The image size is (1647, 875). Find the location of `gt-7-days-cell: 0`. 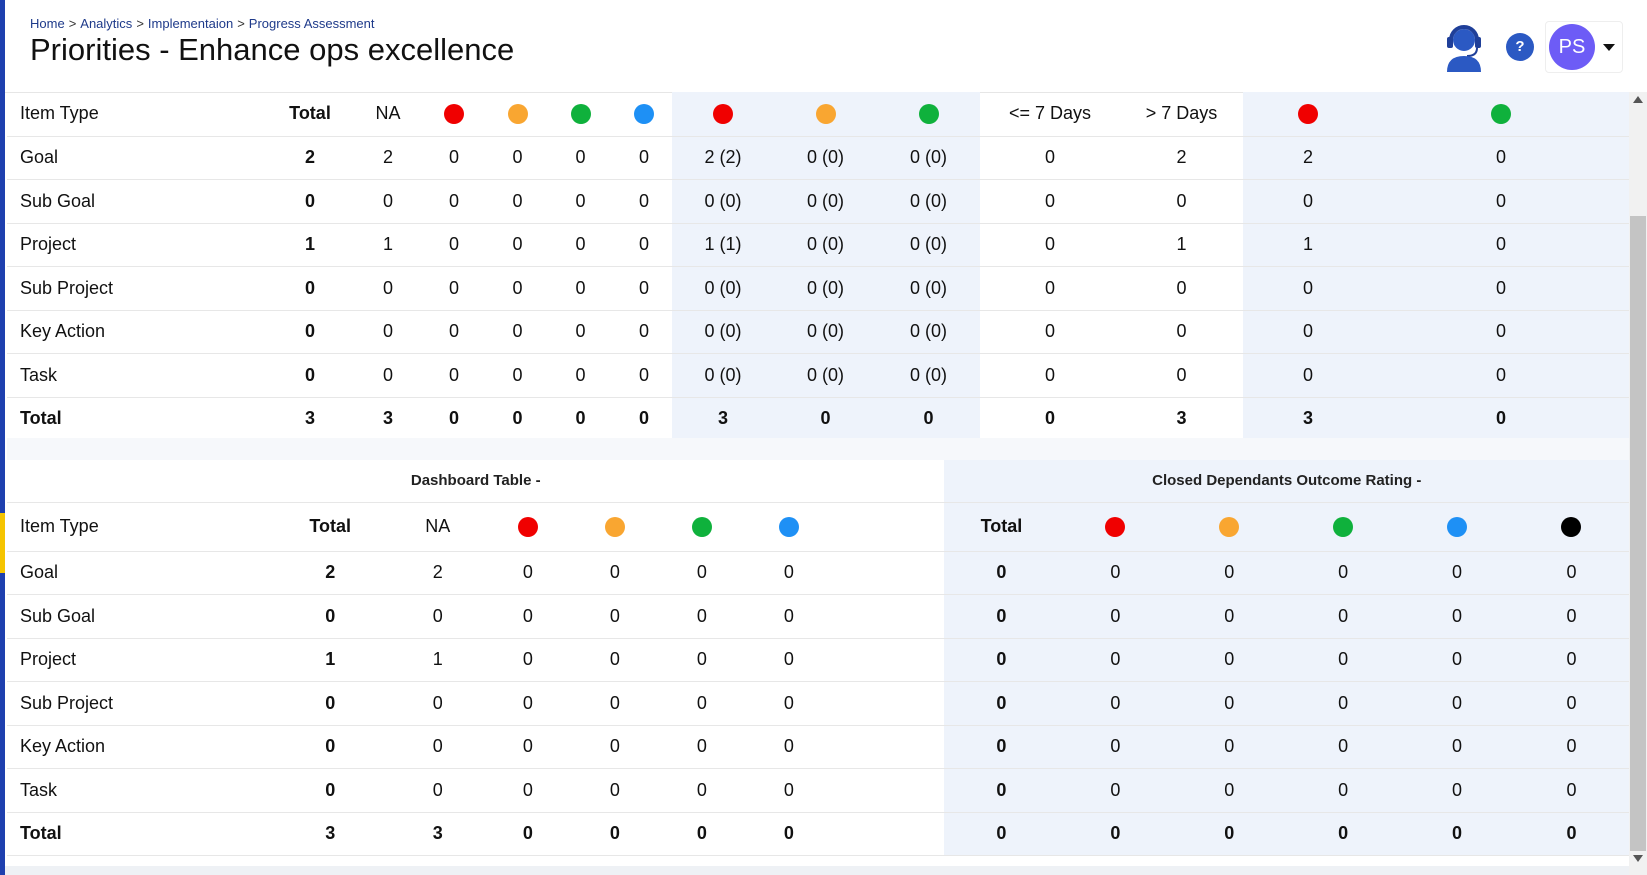

gt-7-days-cell: 0 is located at coordinates (1181, 288).